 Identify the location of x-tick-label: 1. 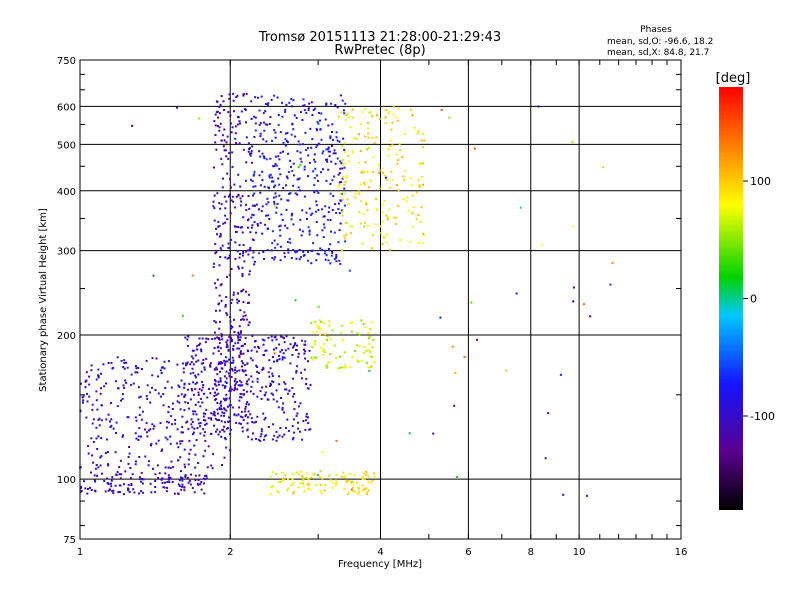
(80, 552).